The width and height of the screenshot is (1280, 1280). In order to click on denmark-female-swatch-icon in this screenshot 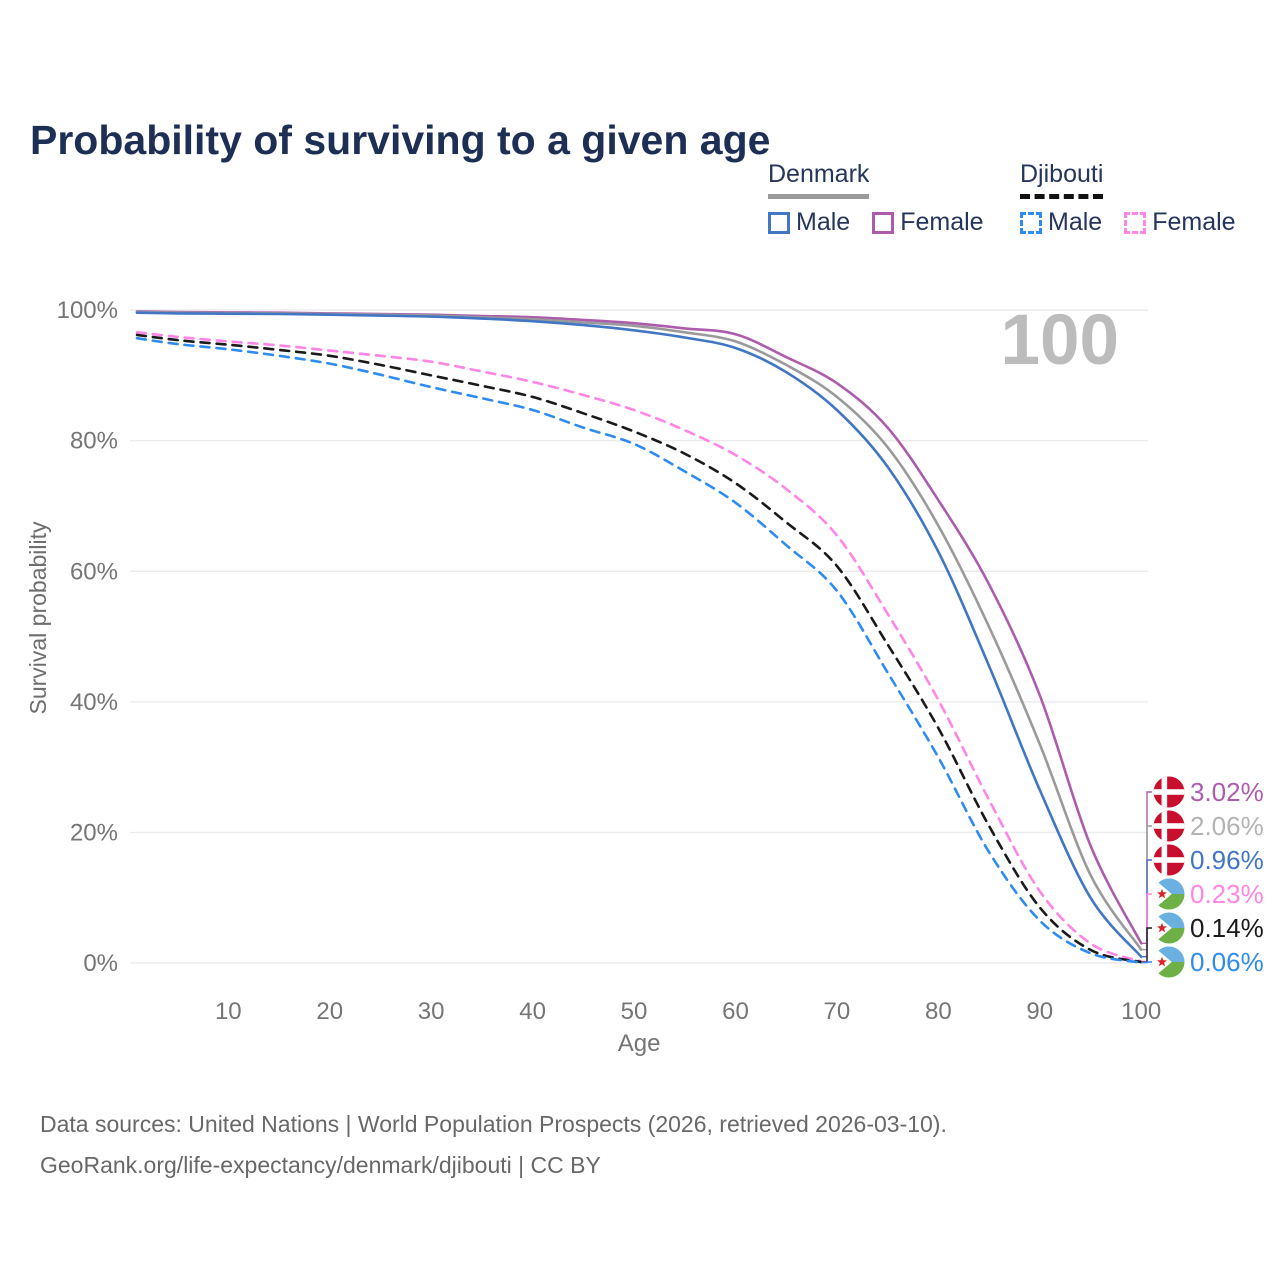, I will do `click(883, 222)`.